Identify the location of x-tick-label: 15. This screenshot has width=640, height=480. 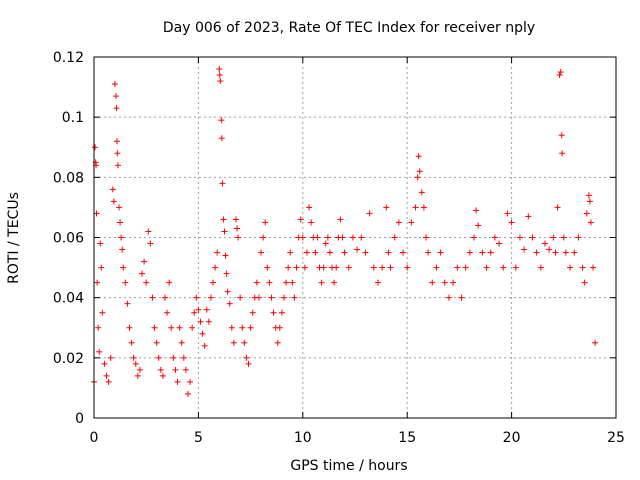
(407, 438).